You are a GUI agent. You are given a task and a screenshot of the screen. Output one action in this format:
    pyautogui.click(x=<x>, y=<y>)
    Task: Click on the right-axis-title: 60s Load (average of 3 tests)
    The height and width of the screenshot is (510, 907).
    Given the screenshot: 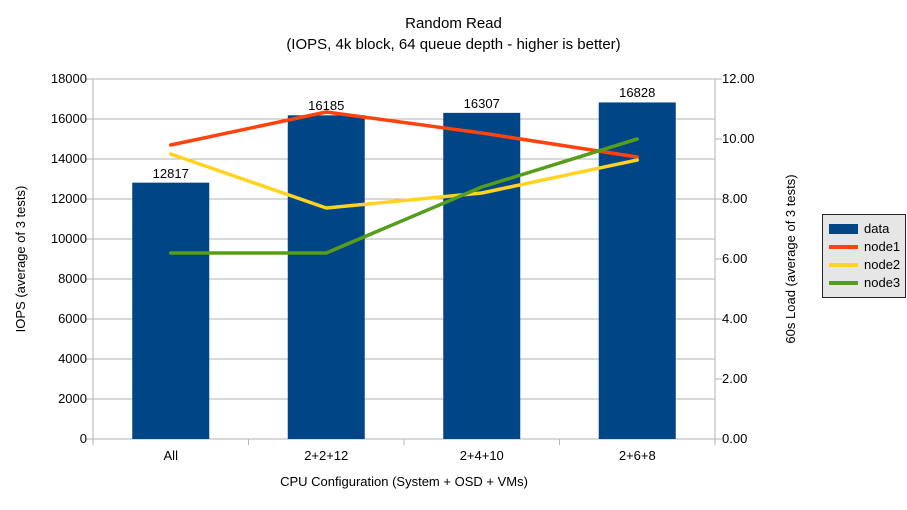 What is the action you would take?
    pyautogui.click(x=790, y=259)
    